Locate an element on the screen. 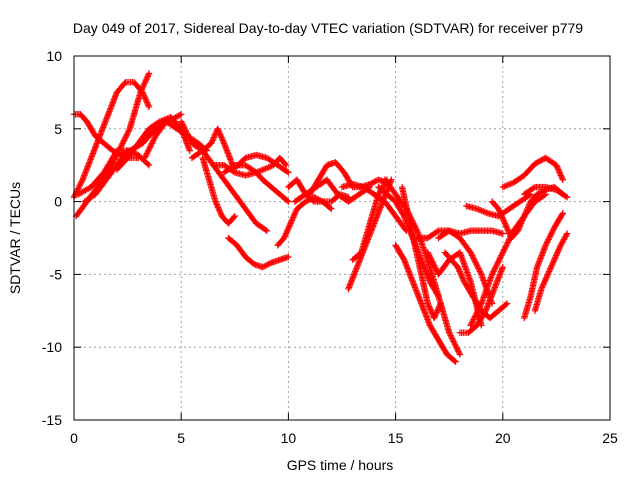  x-tick-label: 5 is located at coordinates (181, 438).